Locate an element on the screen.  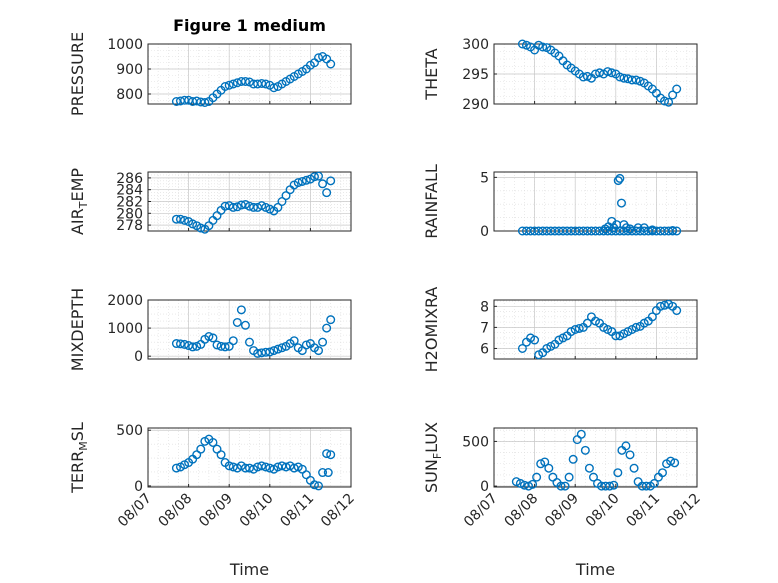
y-tick-label: 282 is located at coordinates (129, 203).